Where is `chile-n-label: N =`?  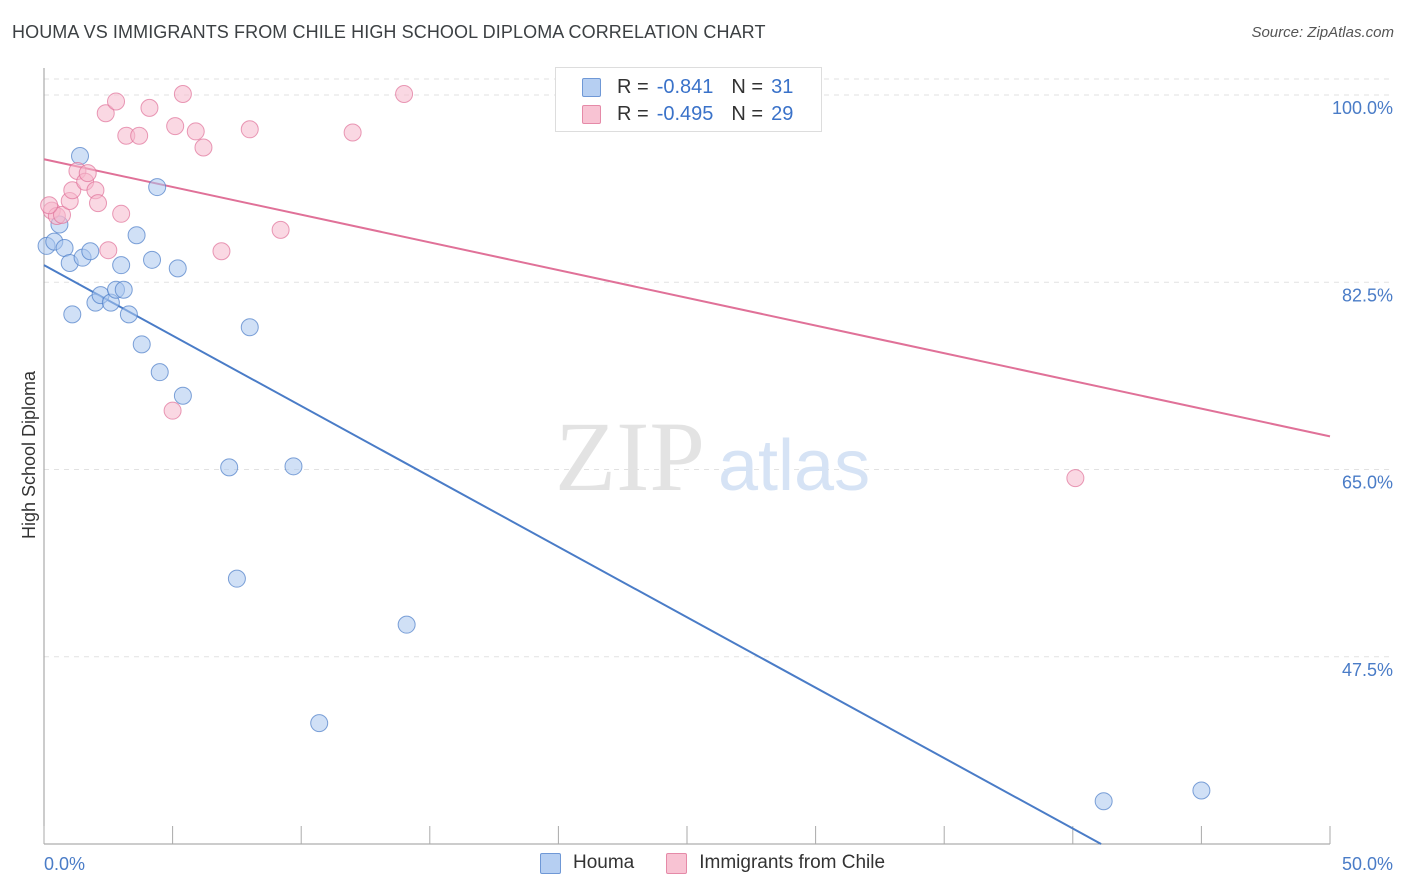
chile-n-label: N = is located at coordinates (747, 114).